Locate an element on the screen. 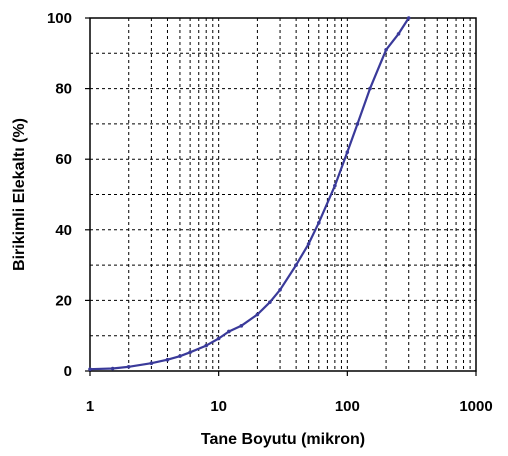  y-axis-title: Birikimli Elekaltı (%) is located at coordinates (19, 194).